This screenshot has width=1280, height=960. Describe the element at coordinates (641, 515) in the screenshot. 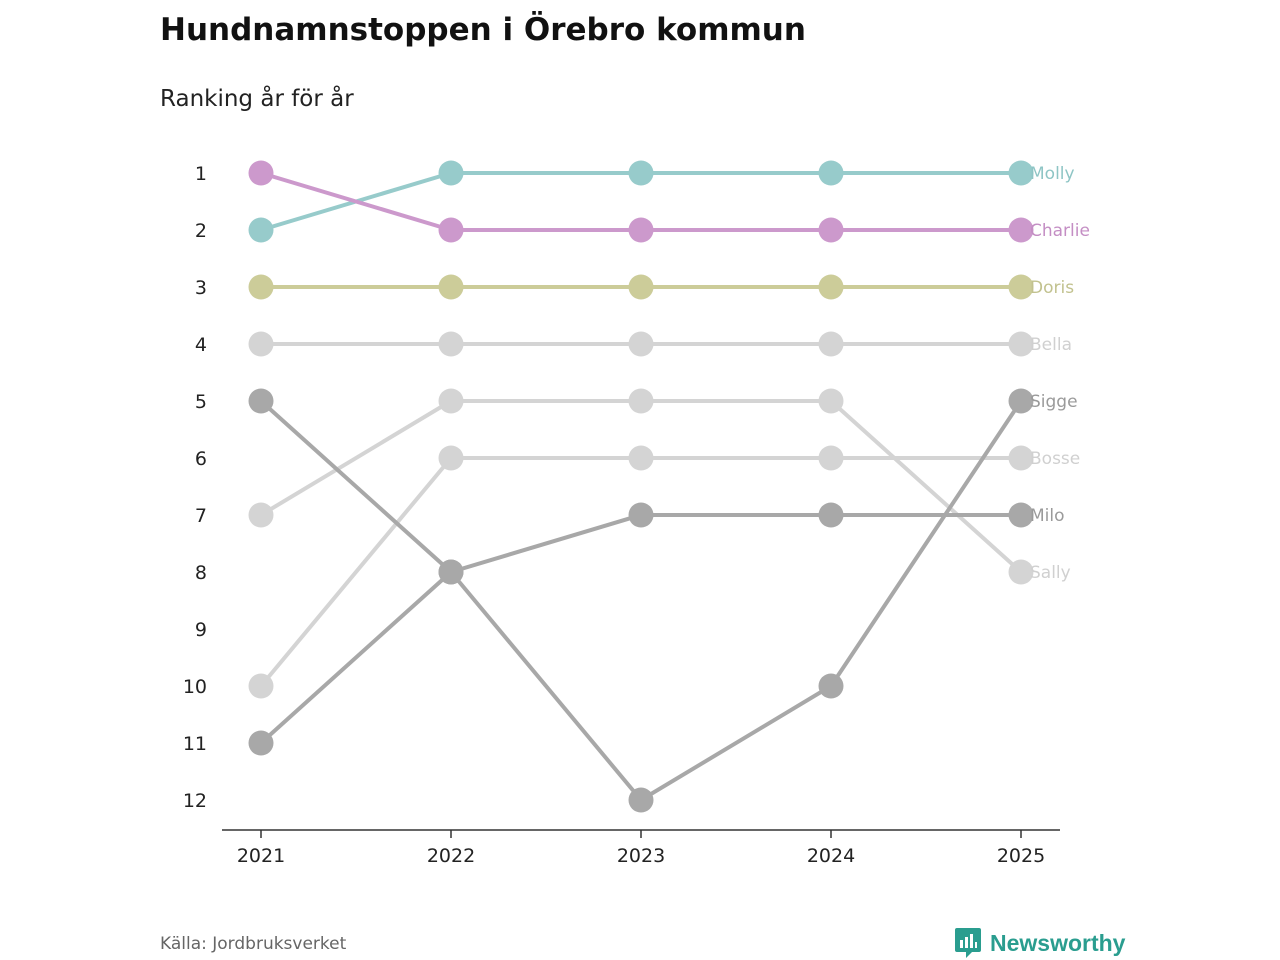

I see `point-milo-2023` at that location.